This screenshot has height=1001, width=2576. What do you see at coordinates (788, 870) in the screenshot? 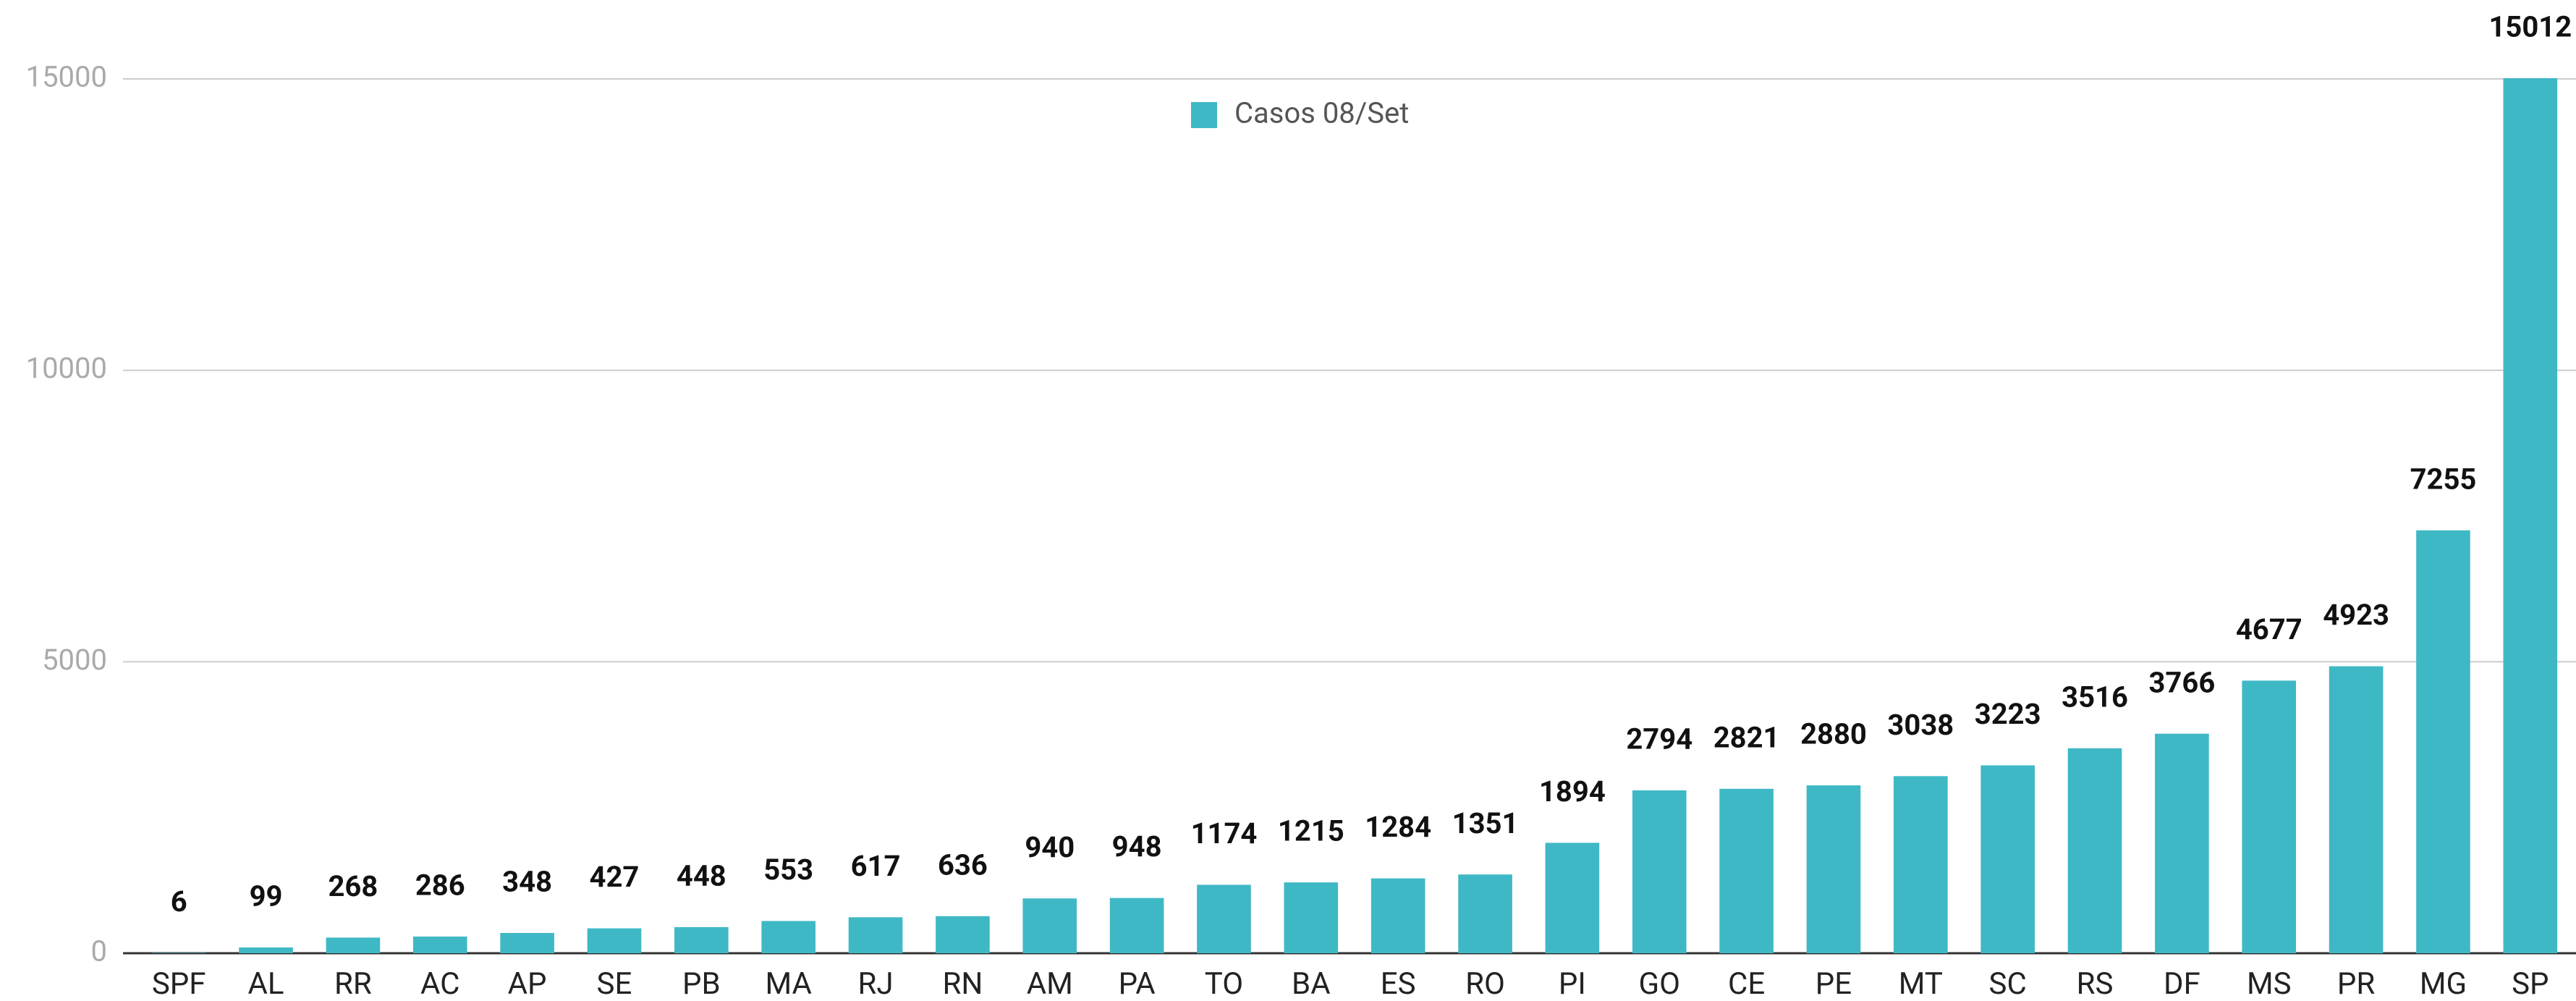
I see `value-label: 553` at bounding box center [788, 870].